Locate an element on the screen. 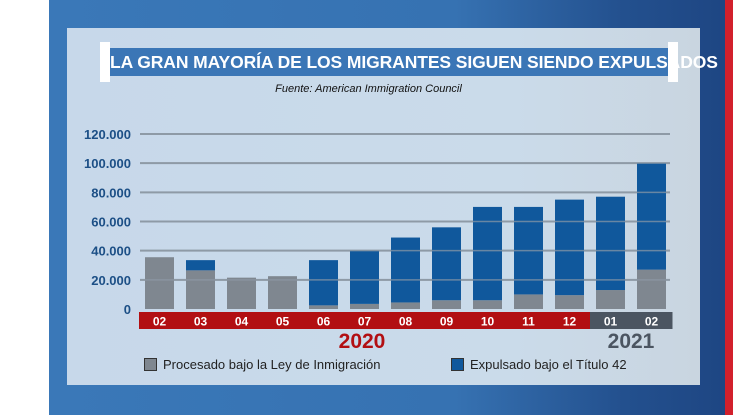 The height and width of the screenshot is (415, 737). x-tick-label: 04 is located at coordinates (242, 322).